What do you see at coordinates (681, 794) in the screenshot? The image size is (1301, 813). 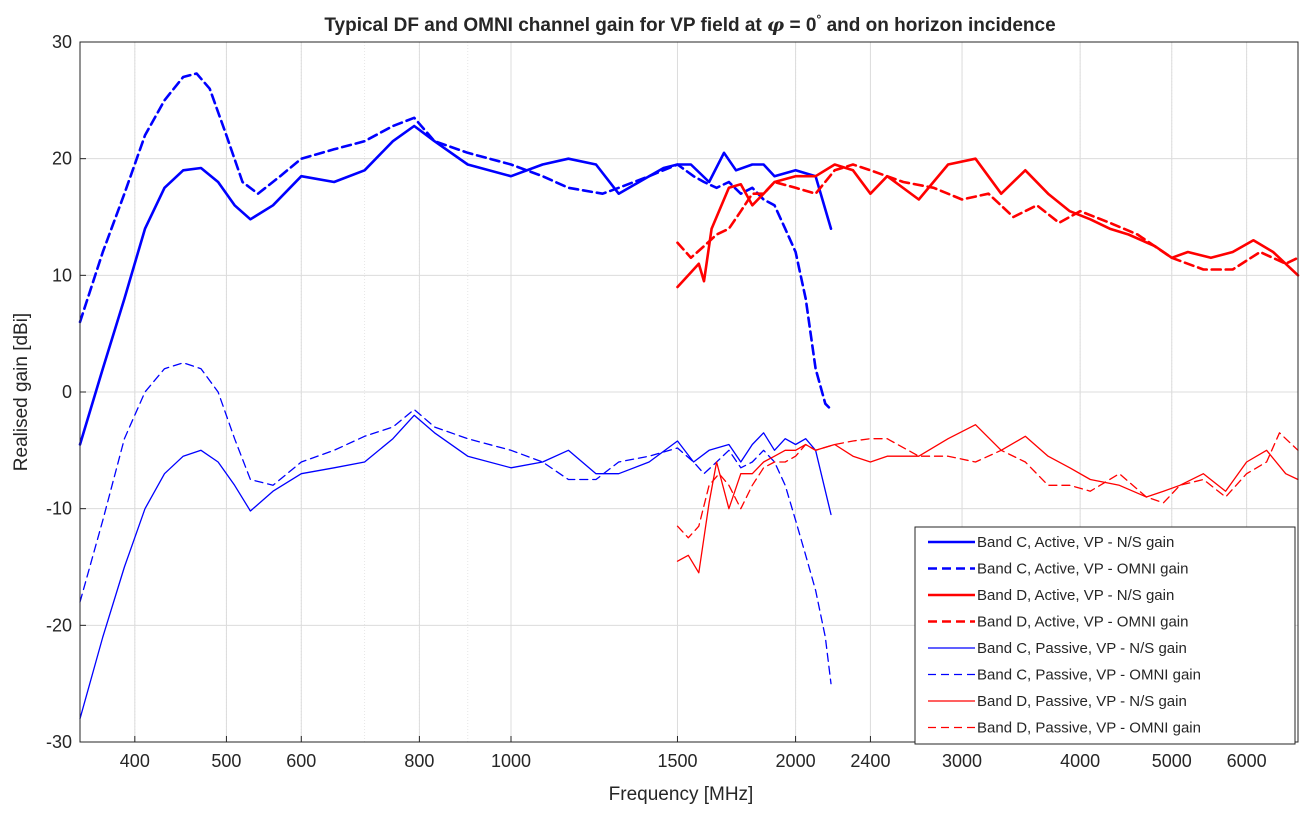 I see `x-axis-label: Frequency [MHz]` at bounding box center [681, 794].